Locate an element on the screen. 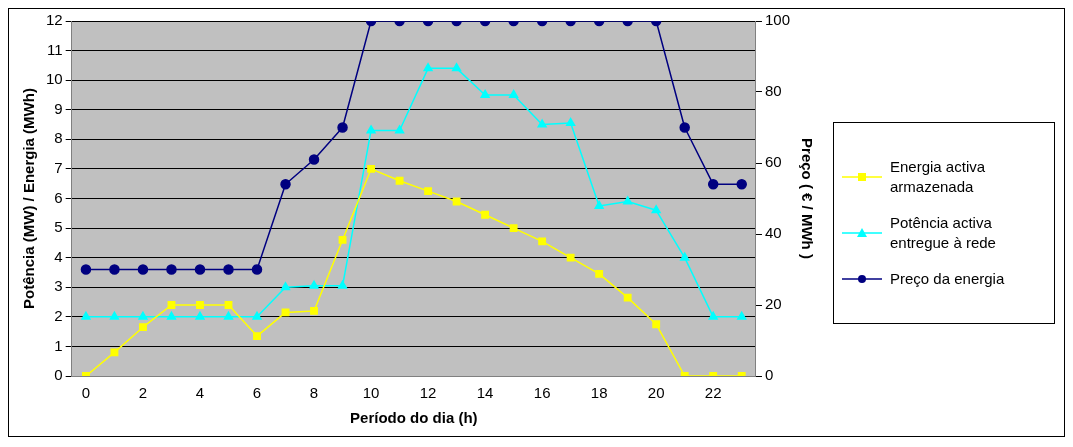 The height and width of the screenshot is (447, 1073). y-tick-label: 2 is located at coordinates (58, 315).